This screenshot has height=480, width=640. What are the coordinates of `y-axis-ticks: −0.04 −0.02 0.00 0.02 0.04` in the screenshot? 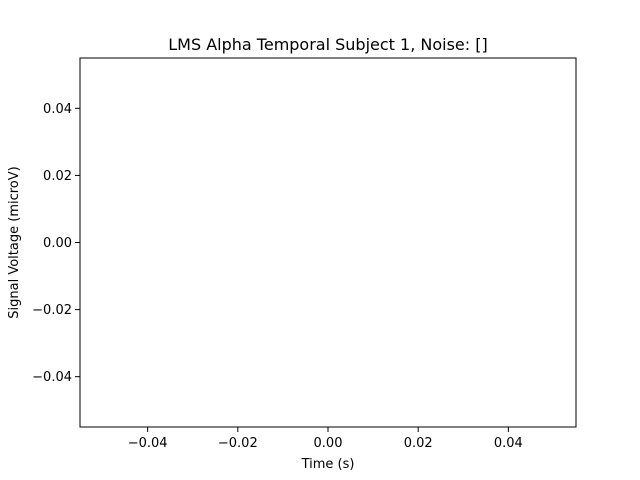 It's located at (56, 243).